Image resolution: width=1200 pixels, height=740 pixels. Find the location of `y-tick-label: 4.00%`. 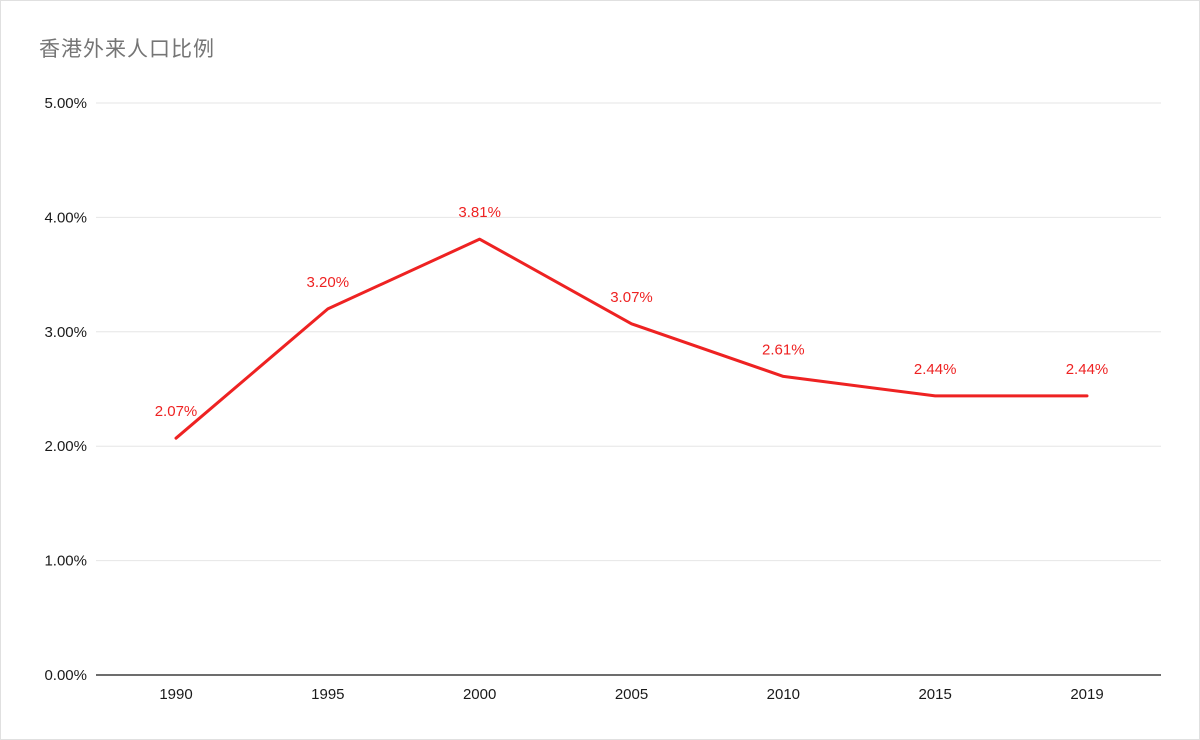

y-tick-label: 4.00% is located at coordinates (65, 217).